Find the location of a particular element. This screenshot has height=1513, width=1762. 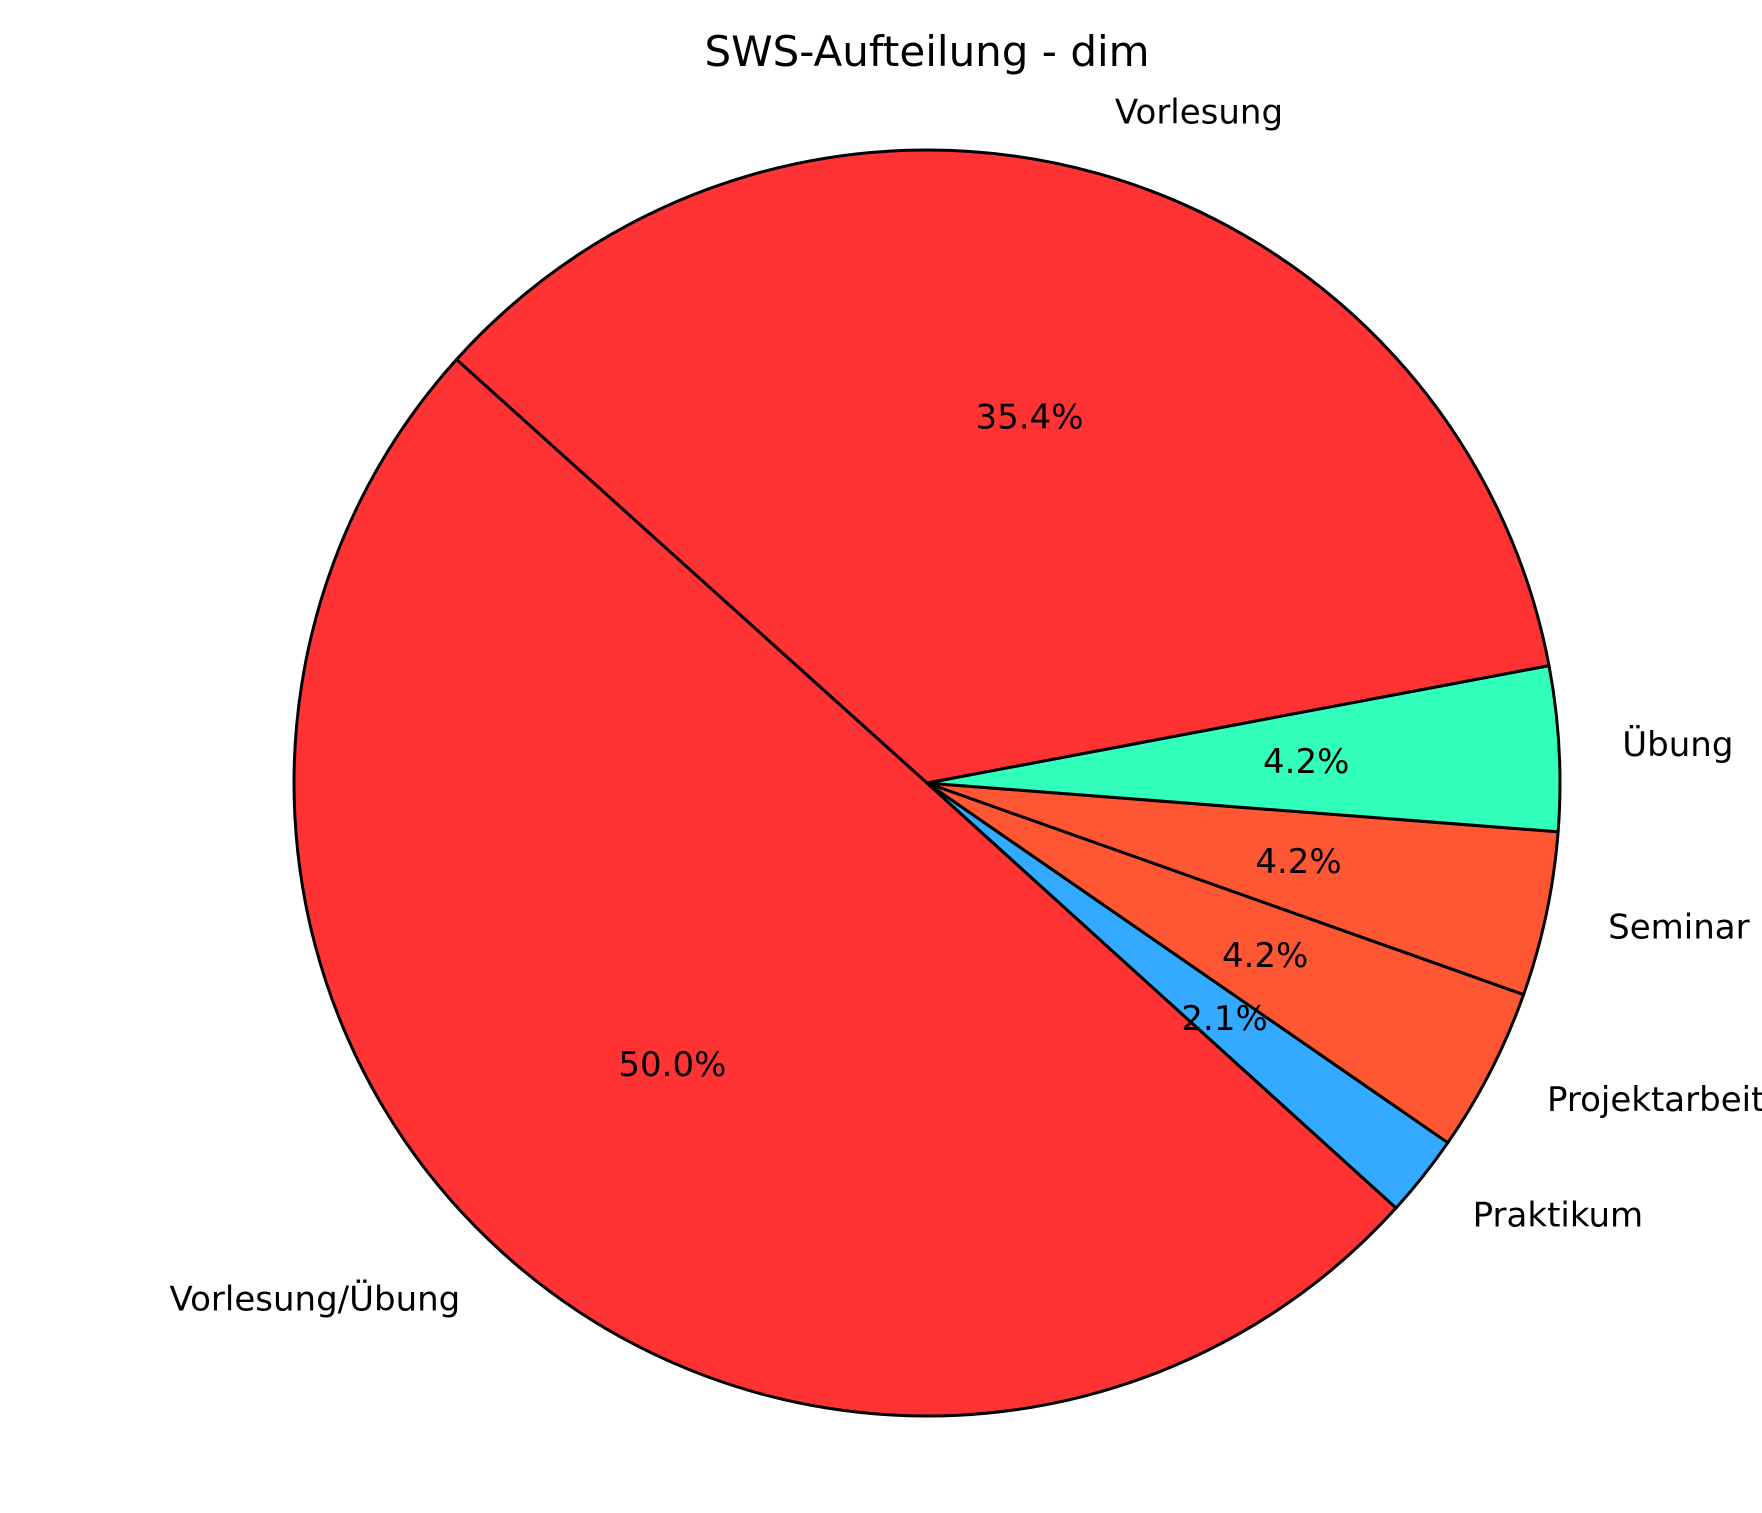

category-label-vorlesung: Vorlesung is located at coordinates (1199, 113).